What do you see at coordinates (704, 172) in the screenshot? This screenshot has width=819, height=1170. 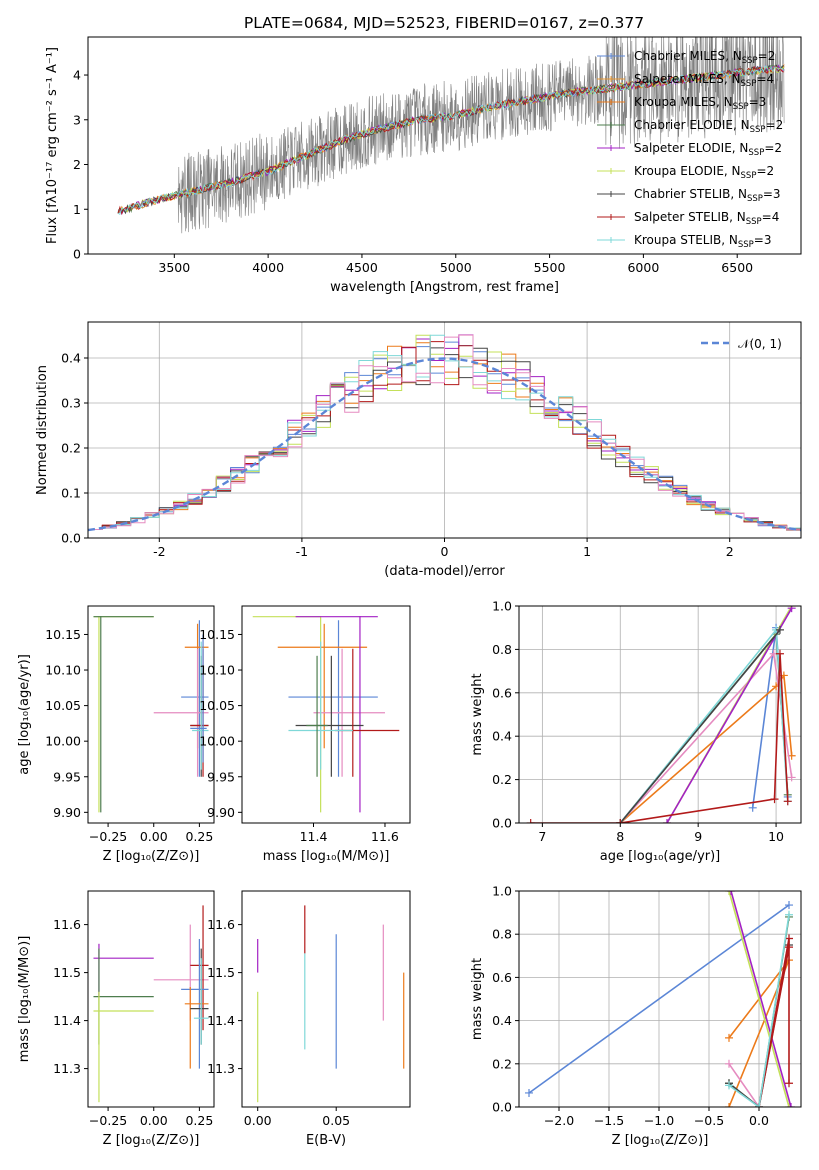 I see `legend-label-kroupa_elodie: Kroupa ELODIE, NSSP=2` at bounding box center [704, 172].